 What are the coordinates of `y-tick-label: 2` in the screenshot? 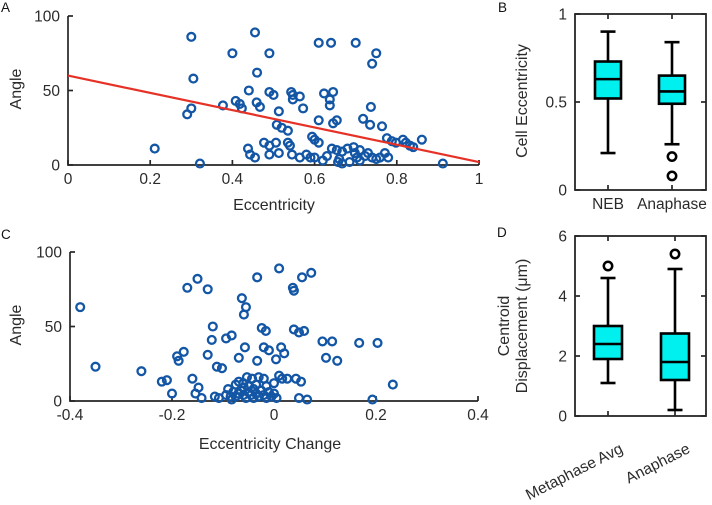 It's located at (562, 356).